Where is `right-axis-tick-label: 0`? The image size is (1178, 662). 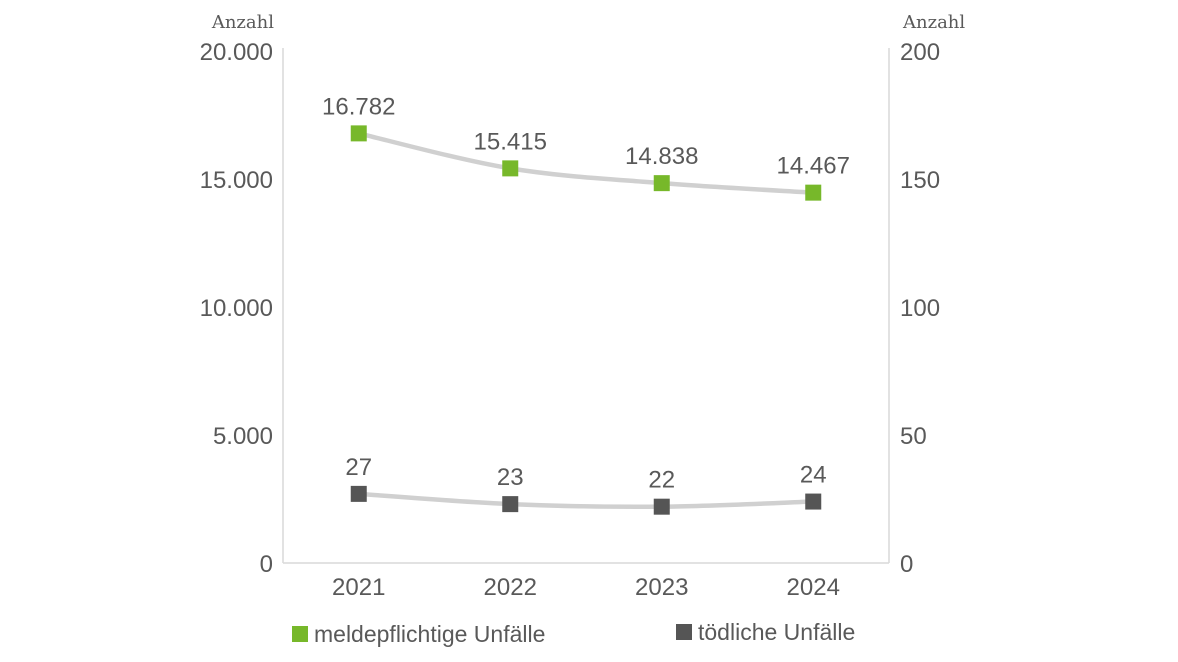
right-axis-tick-label: 0 is located at coordinates (906, 564).